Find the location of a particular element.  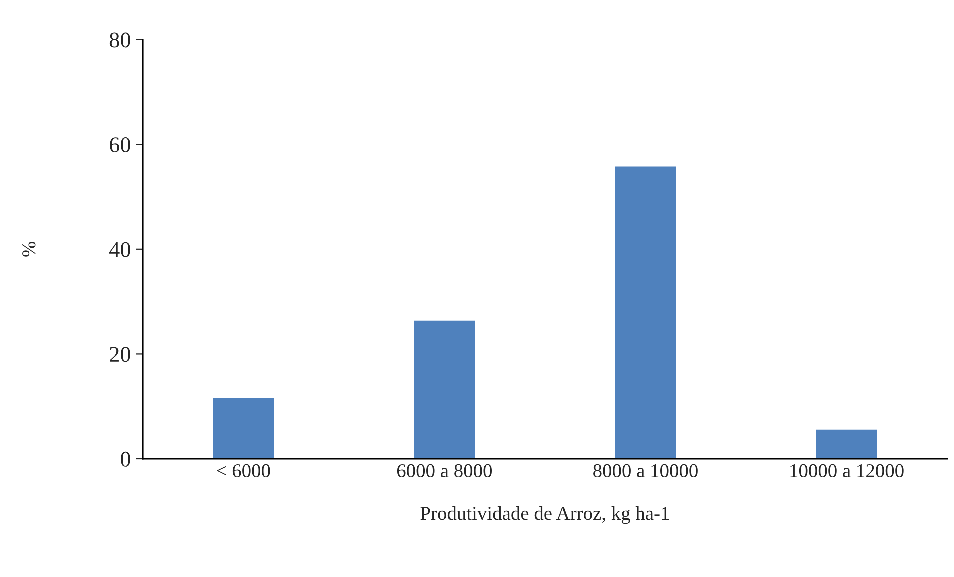

y-tick-label: 40 is located at coordinates (120, 250).